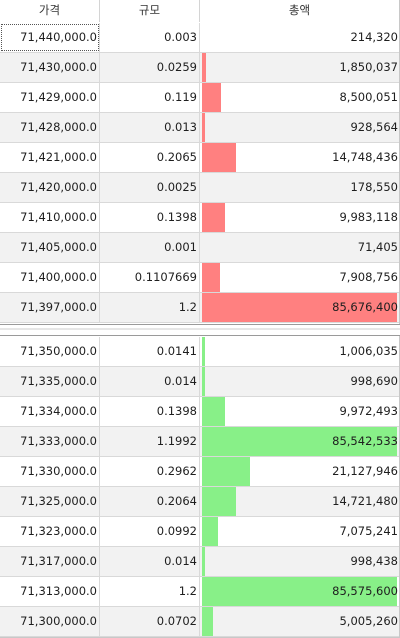  Describe the element at coordinates (299, 411) in the screenshot. I see `total-cell: 9,972,493` at that location.